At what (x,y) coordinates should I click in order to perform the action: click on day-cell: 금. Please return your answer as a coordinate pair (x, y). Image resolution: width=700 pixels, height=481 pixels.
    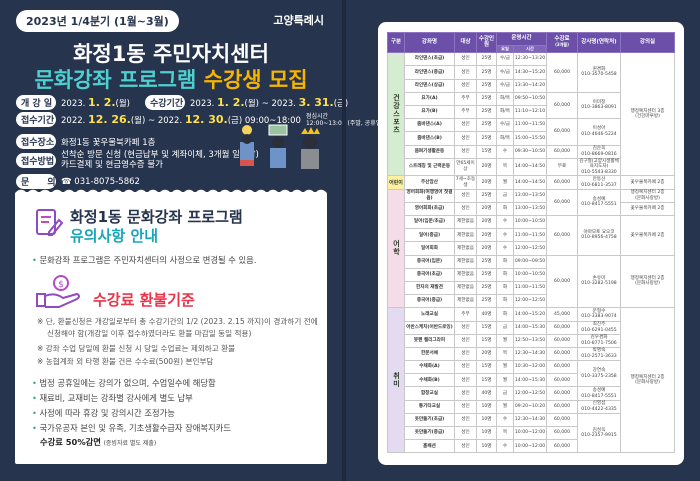
    Looking at the image, I should click on (505, 195).